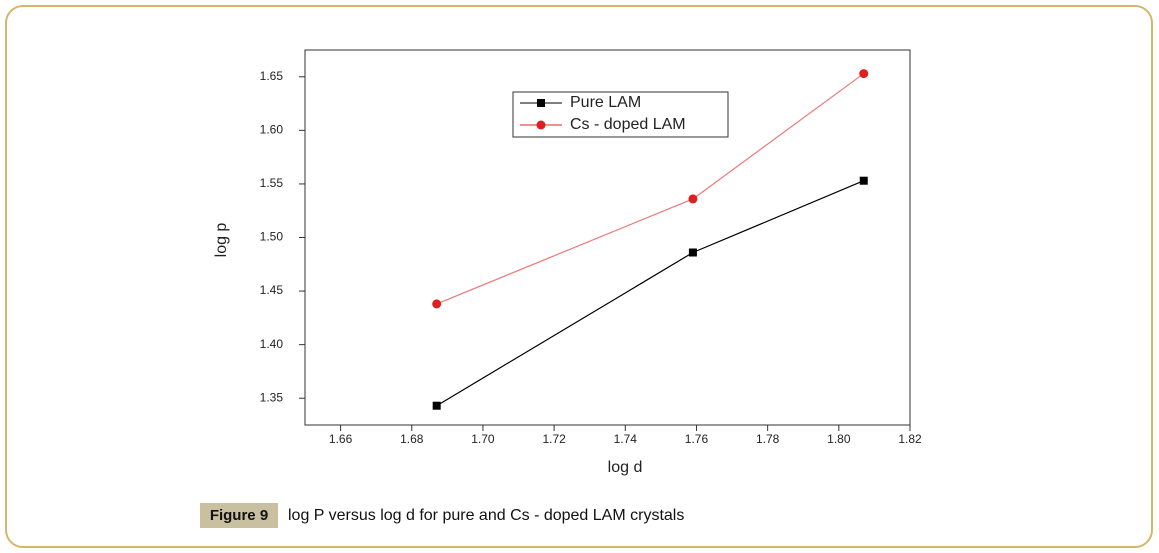 The width and height of the screenshot is (1159, 553). I want to click on x-tick-label: 1.72, so click(554, 439).